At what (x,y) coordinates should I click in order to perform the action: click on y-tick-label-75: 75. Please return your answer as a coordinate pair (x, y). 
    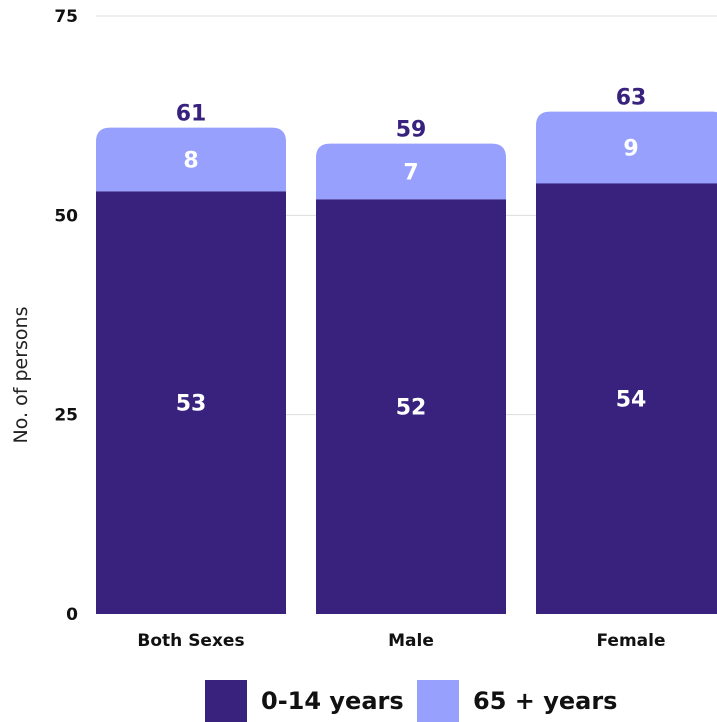
    Looking at the image, I should click on (66, 17).